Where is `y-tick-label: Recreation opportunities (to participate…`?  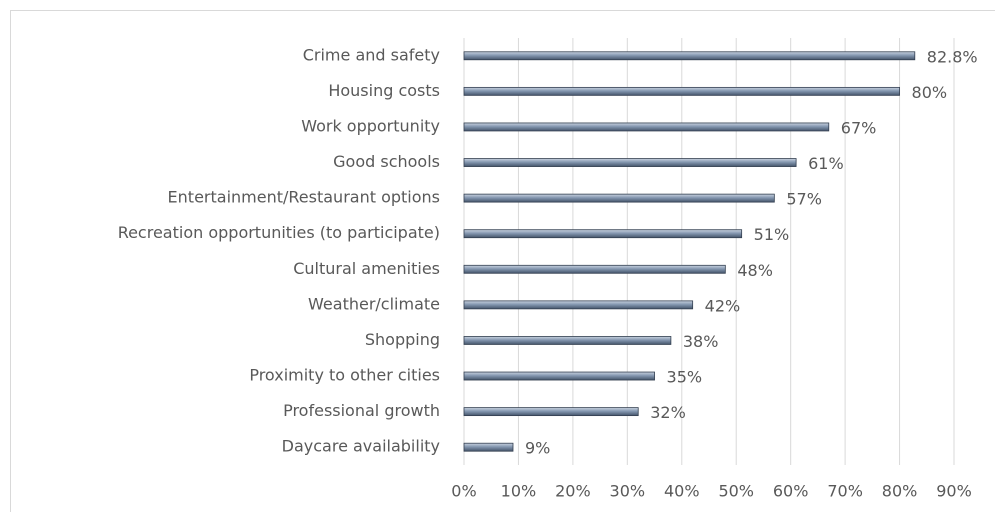 y-tick-label: Recreation opportunities (to participate… is located at coordinates (279, 232).